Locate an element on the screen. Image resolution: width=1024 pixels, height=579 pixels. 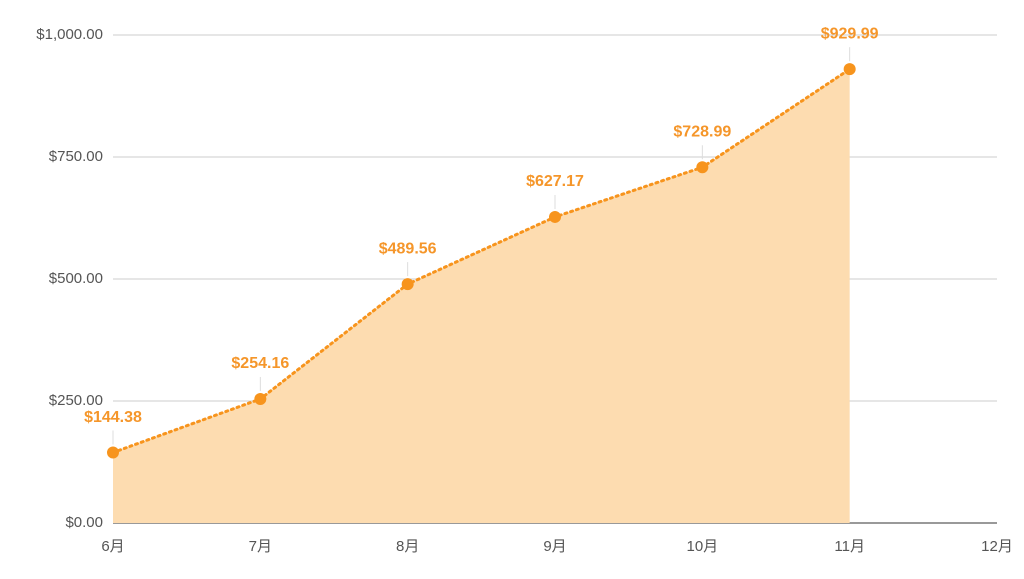
x-tick-label: 12月 is located at coordinates (997, 546).